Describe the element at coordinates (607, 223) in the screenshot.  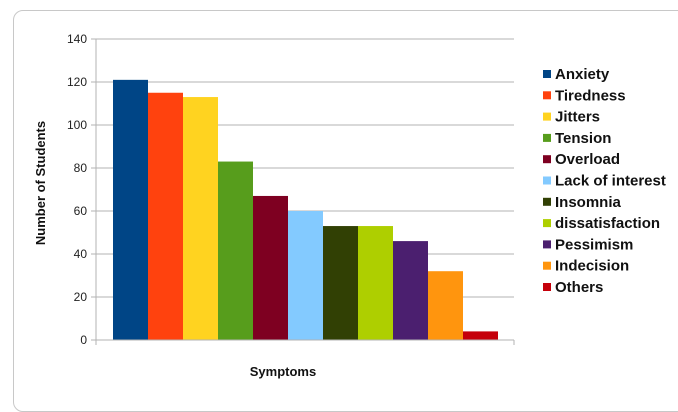
I see `legend-label: dissatisfaction` at that location.